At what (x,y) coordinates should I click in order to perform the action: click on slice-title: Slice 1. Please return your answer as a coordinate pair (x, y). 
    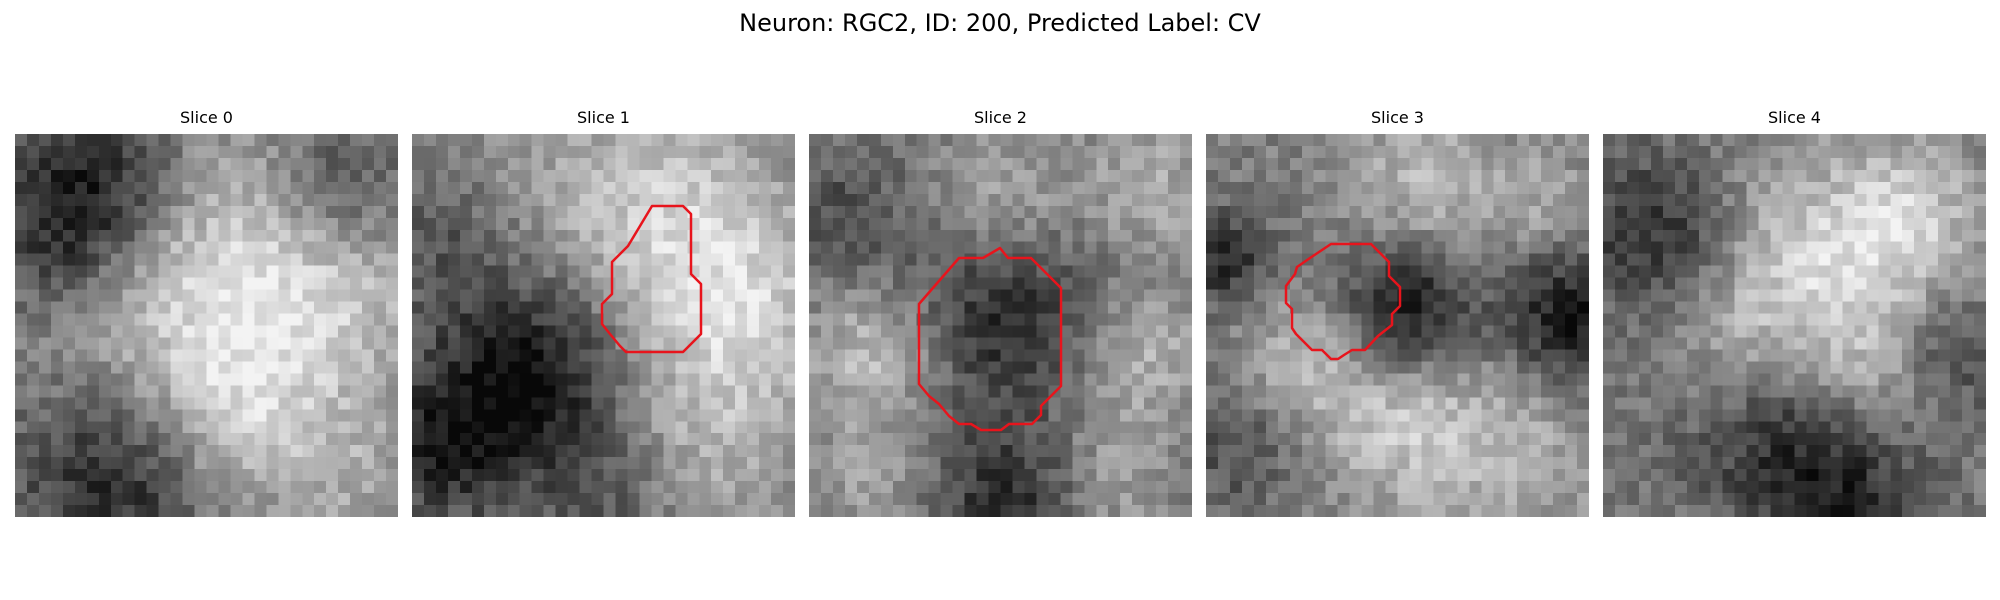
    Looking at the image, I should click on (603, 117).